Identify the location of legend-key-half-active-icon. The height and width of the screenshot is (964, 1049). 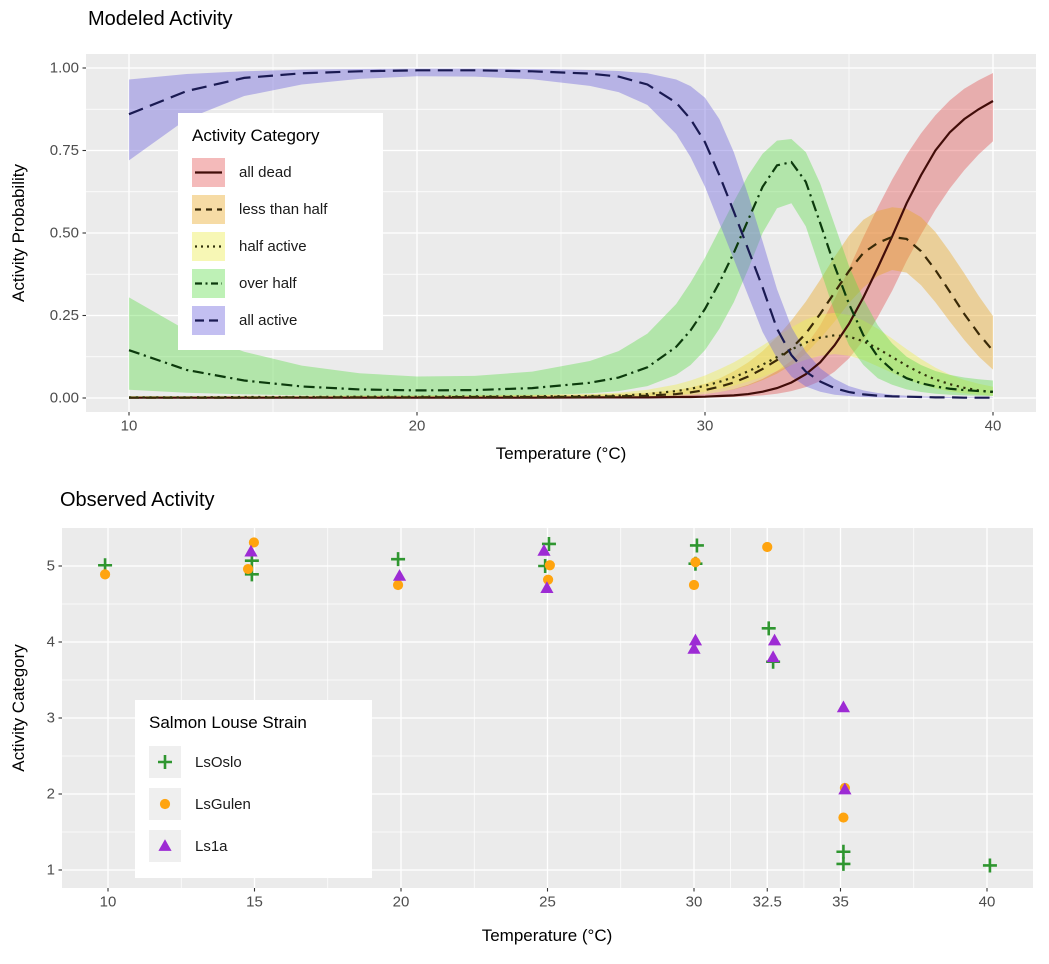
(208, 246).